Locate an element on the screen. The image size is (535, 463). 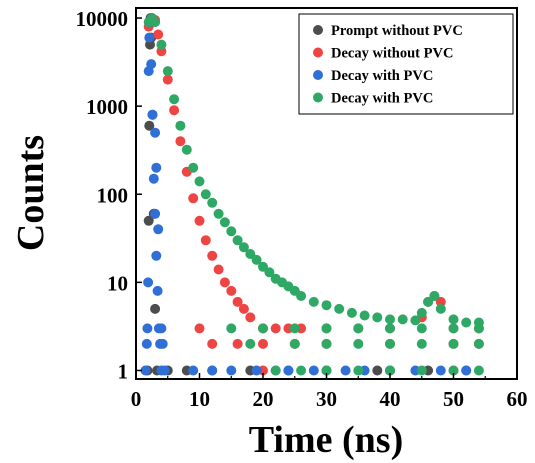
legend-box is located at coordinates (406, 64).